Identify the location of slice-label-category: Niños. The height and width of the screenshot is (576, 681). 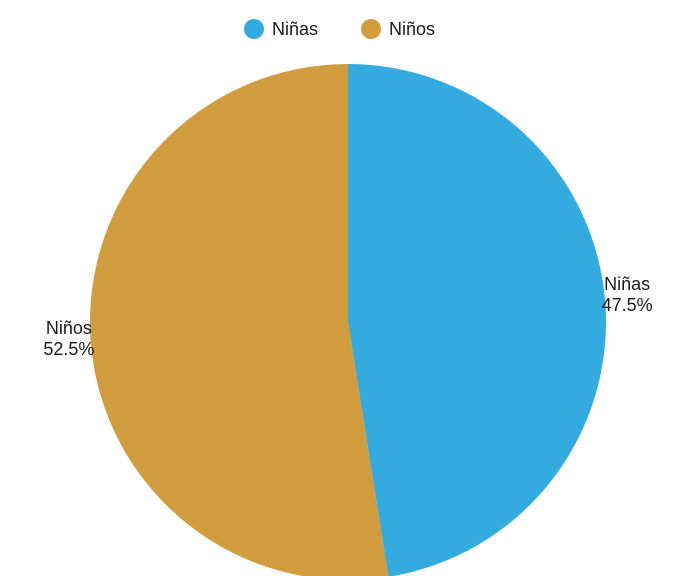
(69, 328).